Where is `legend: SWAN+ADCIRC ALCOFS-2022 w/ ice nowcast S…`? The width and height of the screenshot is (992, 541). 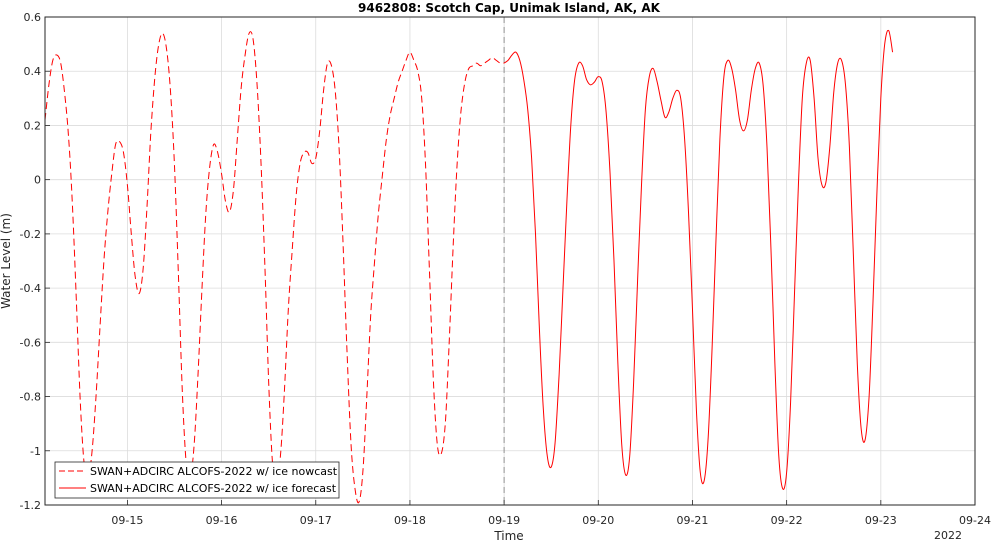 legend: SWAN+ADCIRC ALCOFS-2022 w/ ice nowcast S… is located at coordinates (197, 480).